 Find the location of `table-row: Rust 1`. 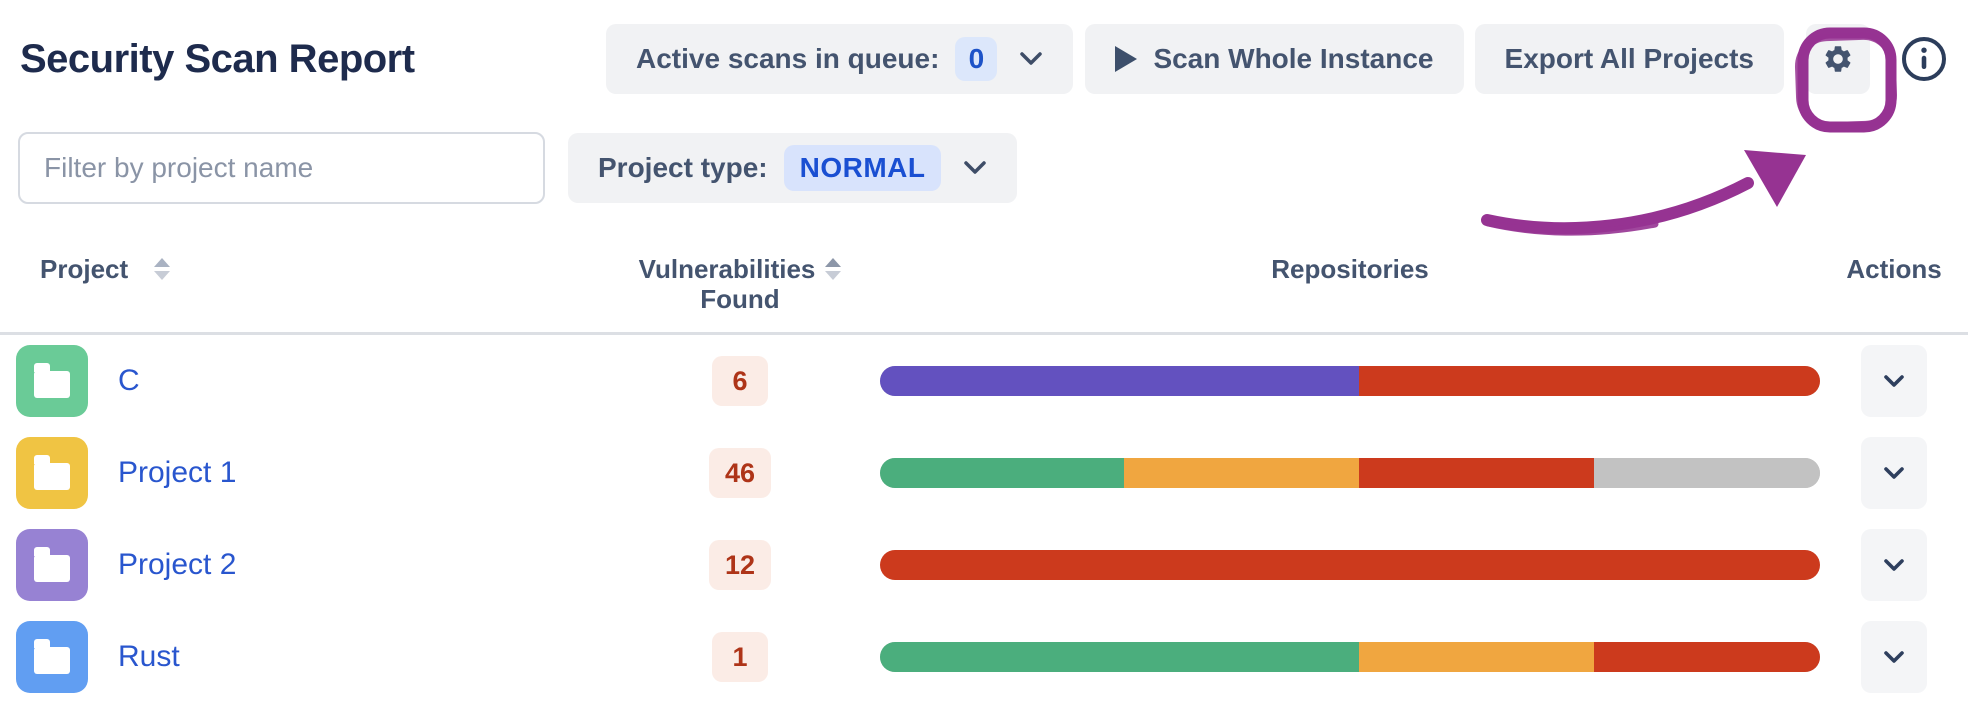

table-row: Rust 1 is located at coordinates (984, 657).